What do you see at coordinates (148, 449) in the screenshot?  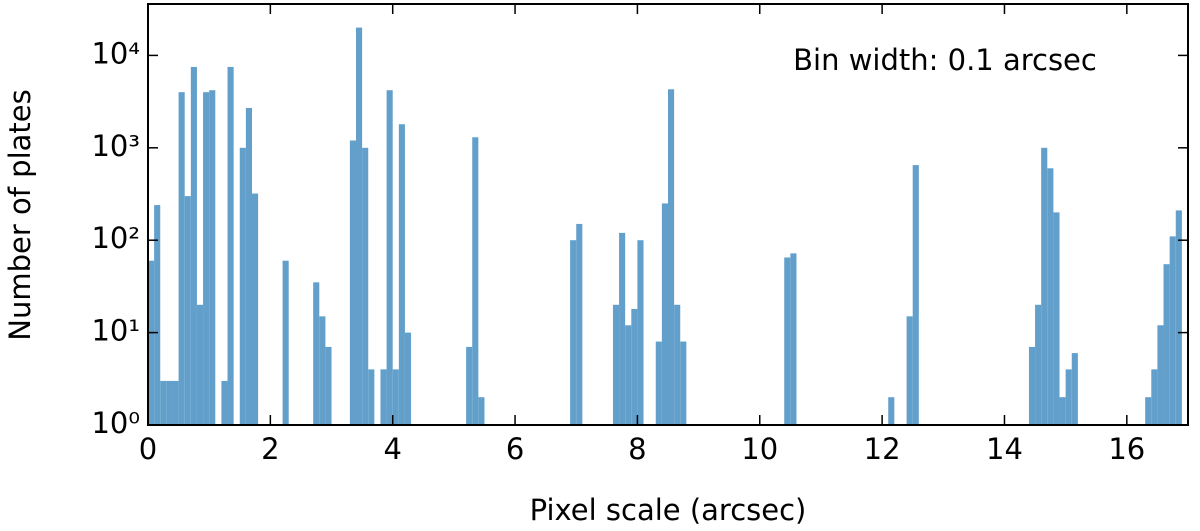 I see `x-tick-label: 0` at bounding box center [148, 449].